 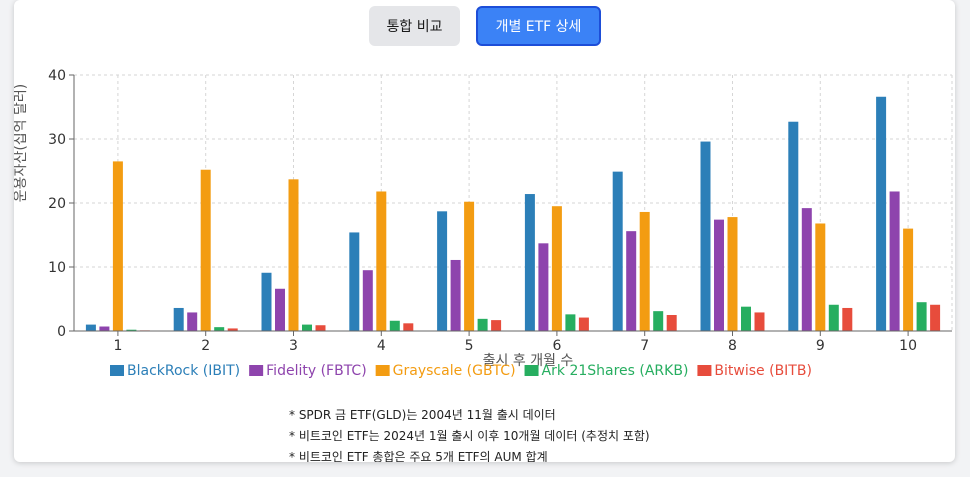 What do you see at coordinates (469, 346) in the screenshot?
I see `x-tick-label: 5` at bounding box center [469, 346].